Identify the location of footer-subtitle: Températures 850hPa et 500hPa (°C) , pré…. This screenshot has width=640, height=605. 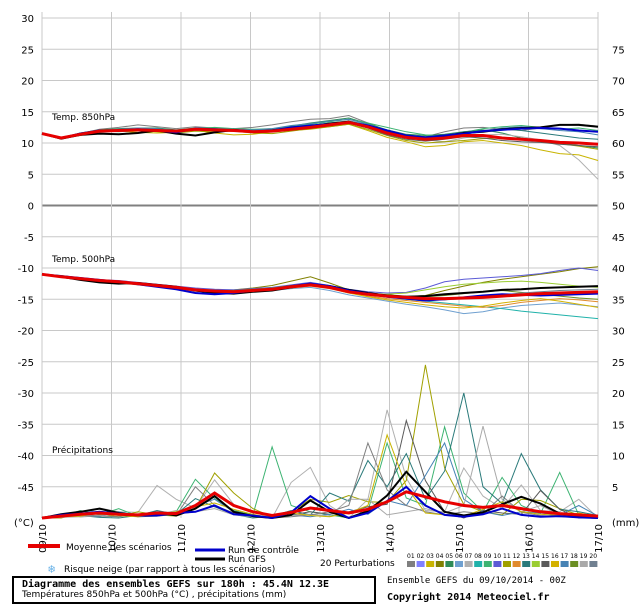
(154, 595).